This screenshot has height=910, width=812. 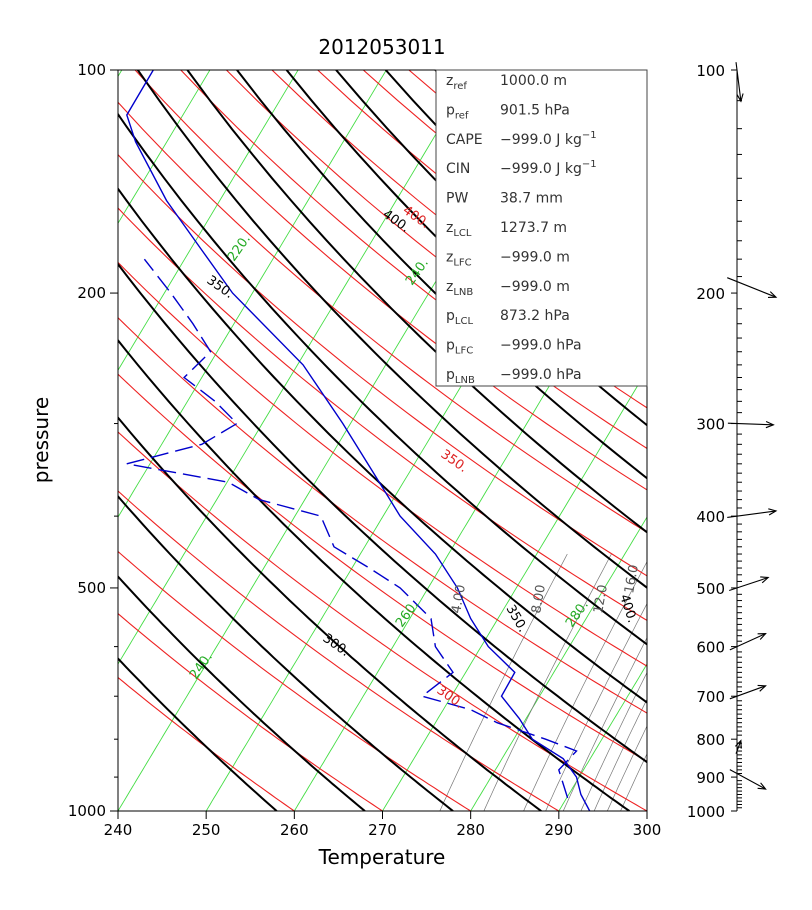 I want to click on info-label: pLFC, so click(x=459, y=347).